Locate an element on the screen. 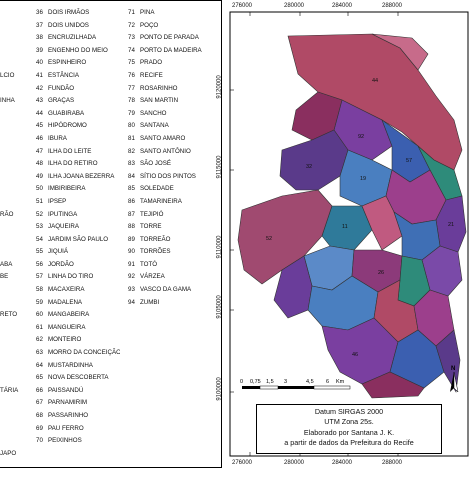  legend-entry: 52 IPUTINGA is located at coordinates (78, 215).